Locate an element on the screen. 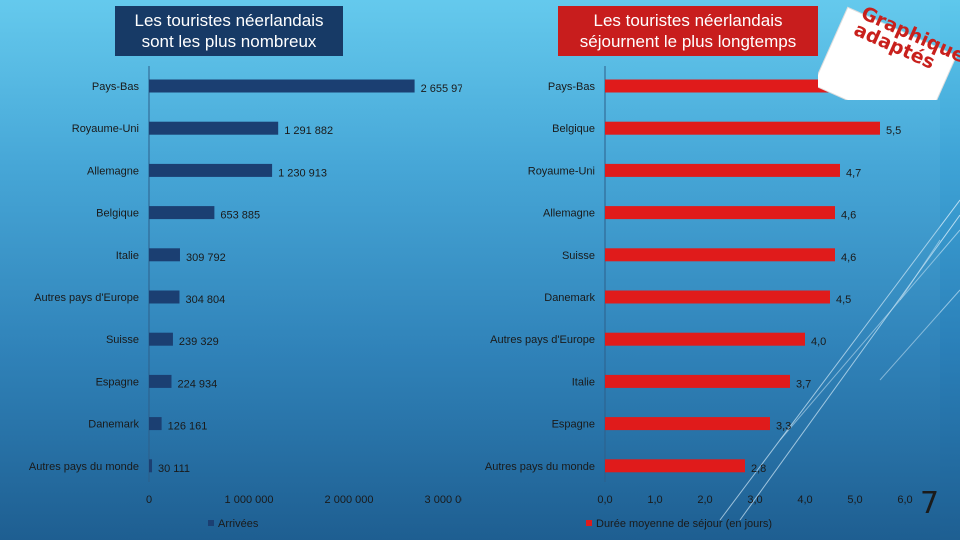 The height and width of the screenshot is (540, 960). left-tick-label: 2 000 000 is located at coordinates (349, 500).